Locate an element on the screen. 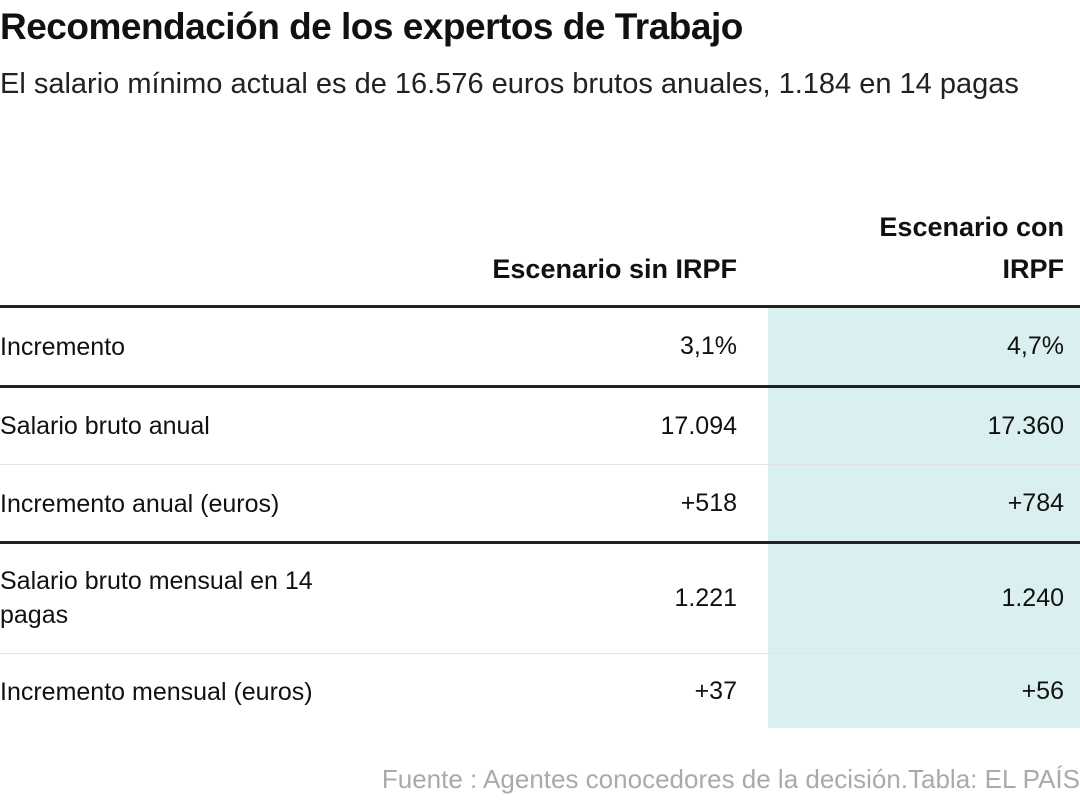 The width and height of the screenshot is (1080, 802). cell-value: 1.221 is located at coordinates (705, 597).